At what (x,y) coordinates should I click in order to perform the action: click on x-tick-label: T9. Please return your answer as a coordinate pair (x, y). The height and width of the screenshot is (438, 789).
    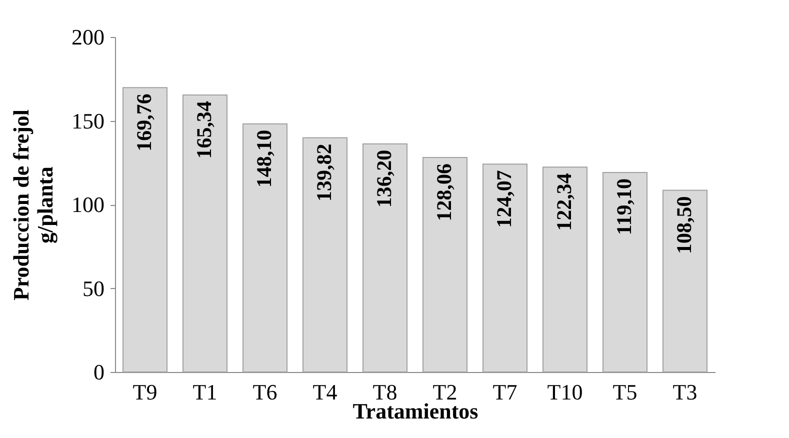
    Looking at the image, I should click on (145, 392).